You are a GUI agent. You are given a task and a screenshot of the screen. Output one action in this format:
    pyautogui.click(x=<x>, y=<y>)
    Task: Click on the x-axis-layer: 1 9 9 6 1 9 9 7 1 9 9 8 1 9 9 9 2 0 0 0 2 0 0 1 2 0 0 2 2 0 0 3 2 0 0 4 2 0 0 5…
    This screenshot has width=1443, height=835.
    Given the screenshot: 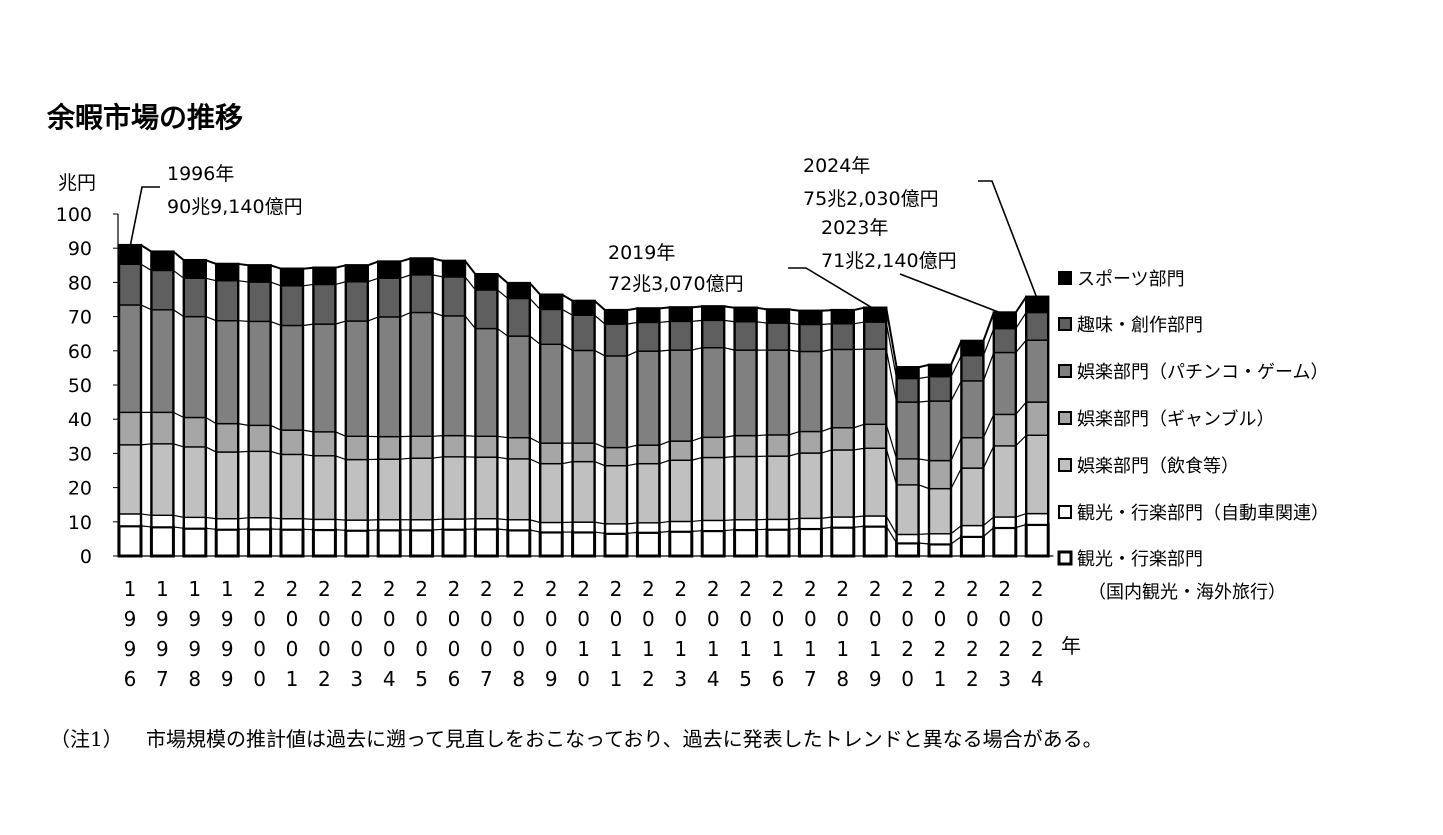 What is the action you would take?
    pyautogui.click(x=584, y=634)
    